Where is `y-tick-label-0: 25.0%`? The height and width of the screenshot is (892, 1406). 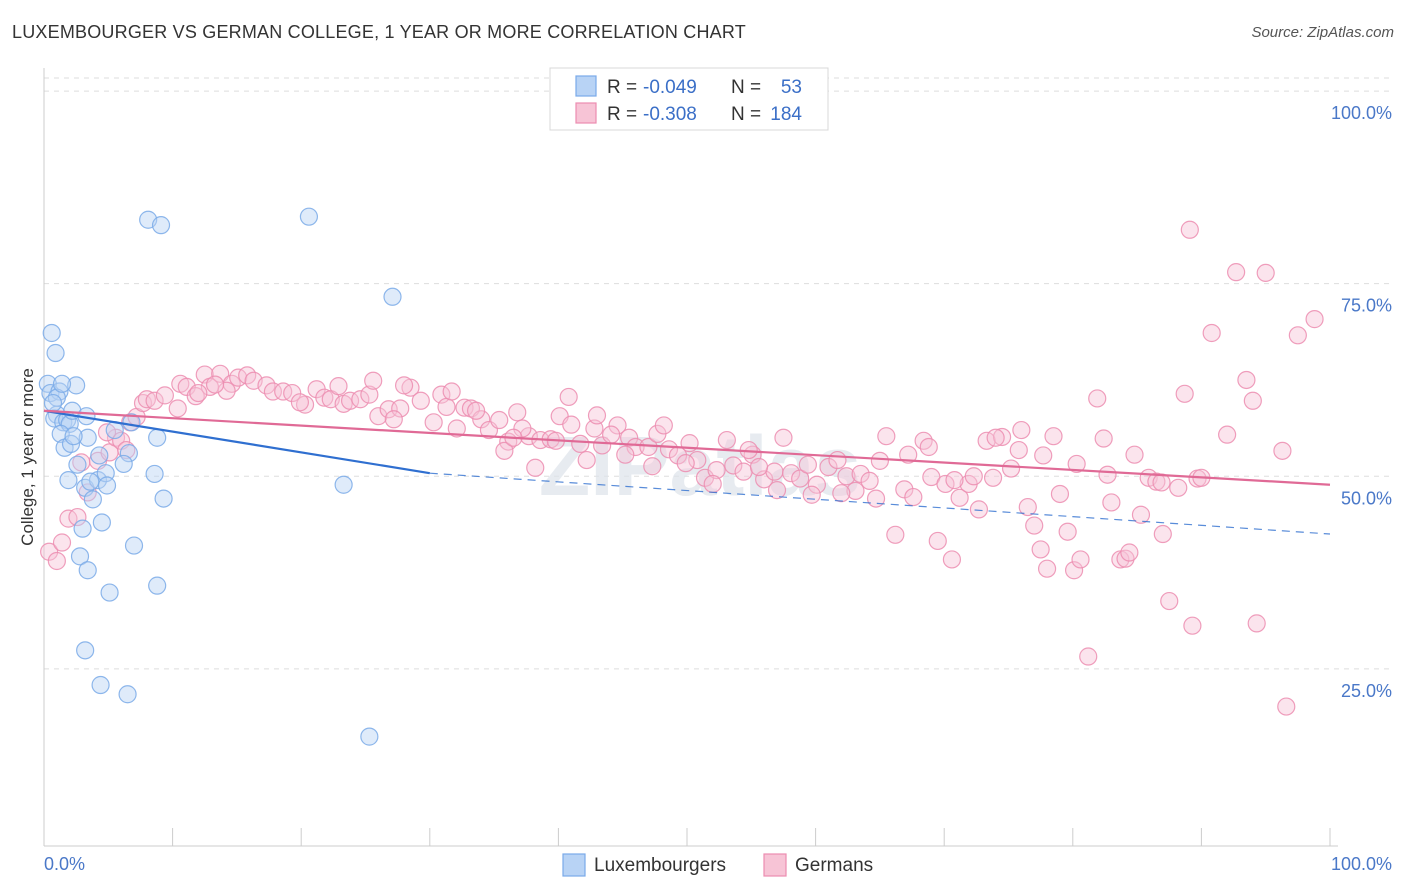
y-tick-label-0: 25.0% is located at coordinates (1366, 691).